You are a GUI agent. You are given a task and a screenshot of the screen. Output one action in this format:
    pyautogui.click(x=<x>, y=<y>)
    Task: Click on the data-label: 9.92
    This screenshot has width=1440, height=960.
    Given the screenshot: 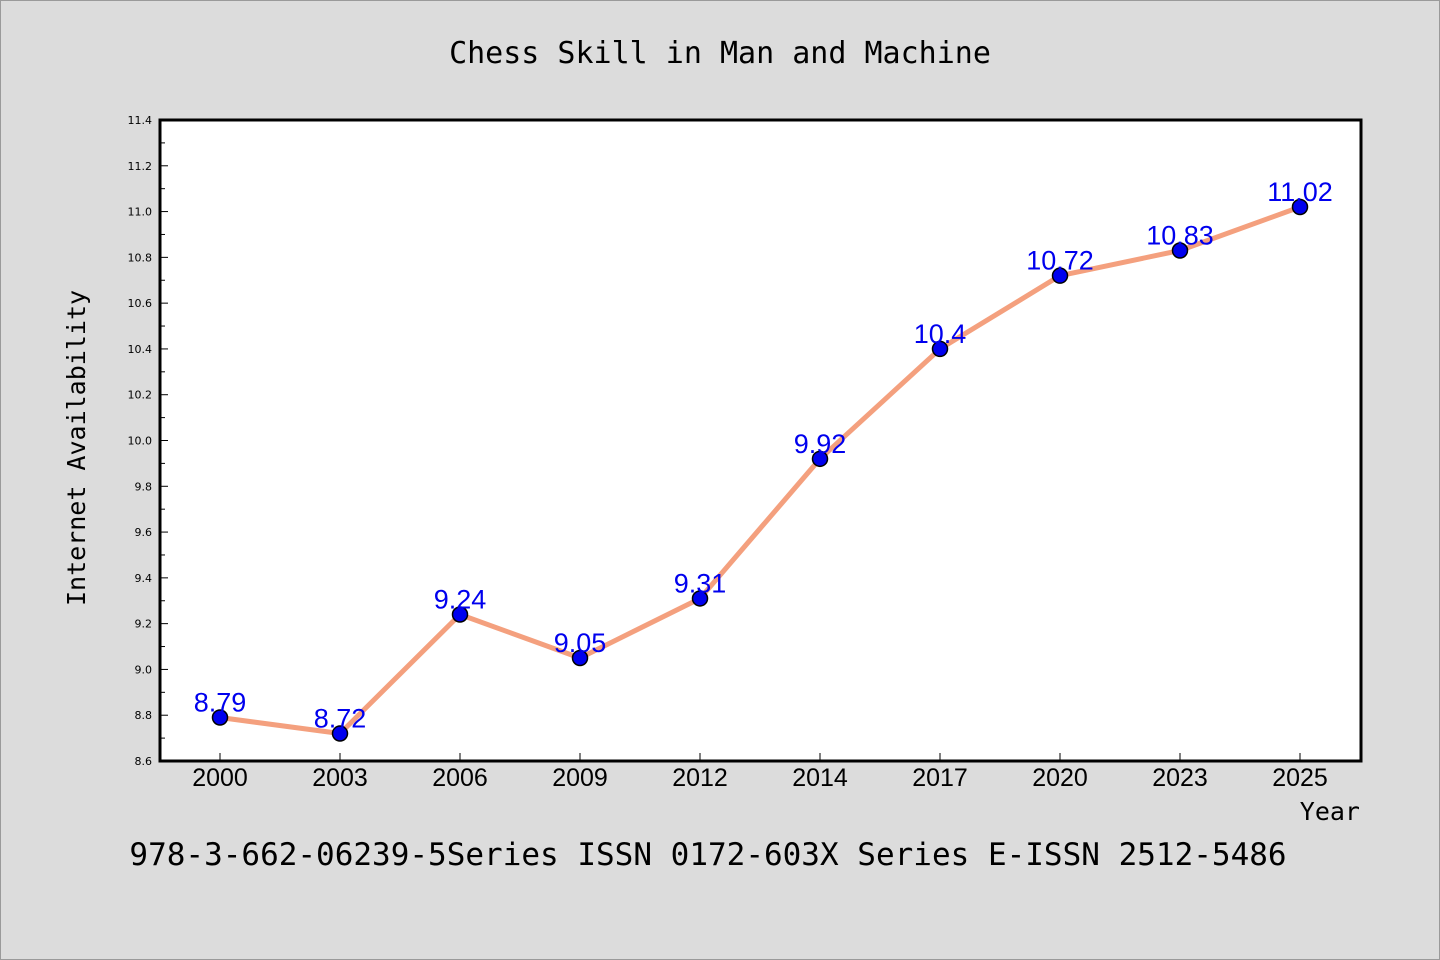 What is the action you would take?
    pyautogui.click(x=820, y=444)
    